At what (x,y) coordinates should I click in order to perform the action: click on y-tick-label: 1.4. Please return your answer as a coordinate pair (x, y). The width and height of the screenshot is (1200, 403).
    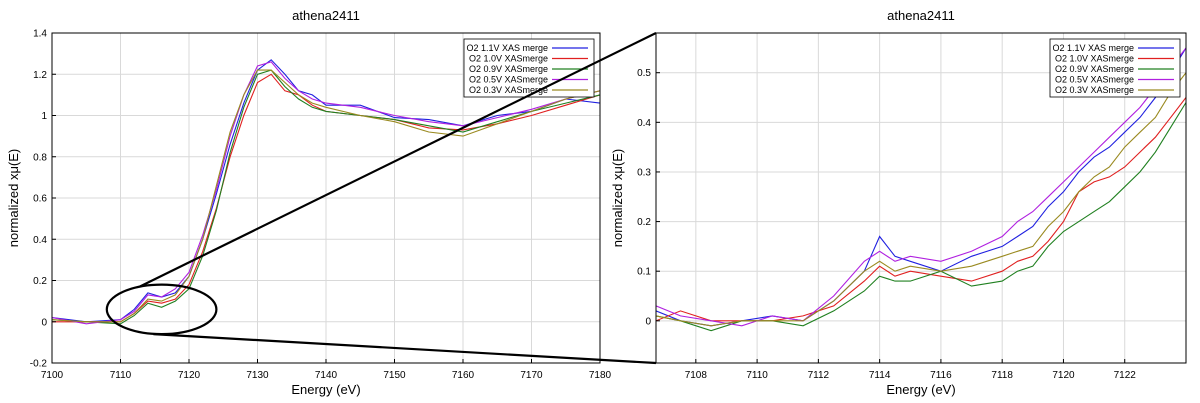
    Looking at the image, I should click on (40, 34).